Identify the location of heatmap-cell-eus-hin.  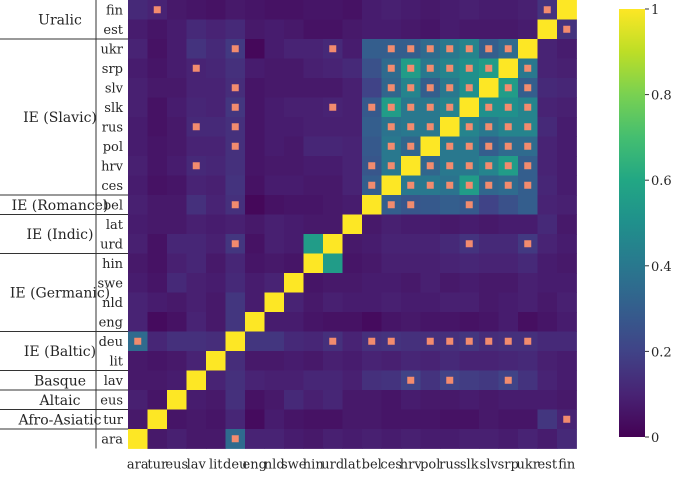
(313, 400).